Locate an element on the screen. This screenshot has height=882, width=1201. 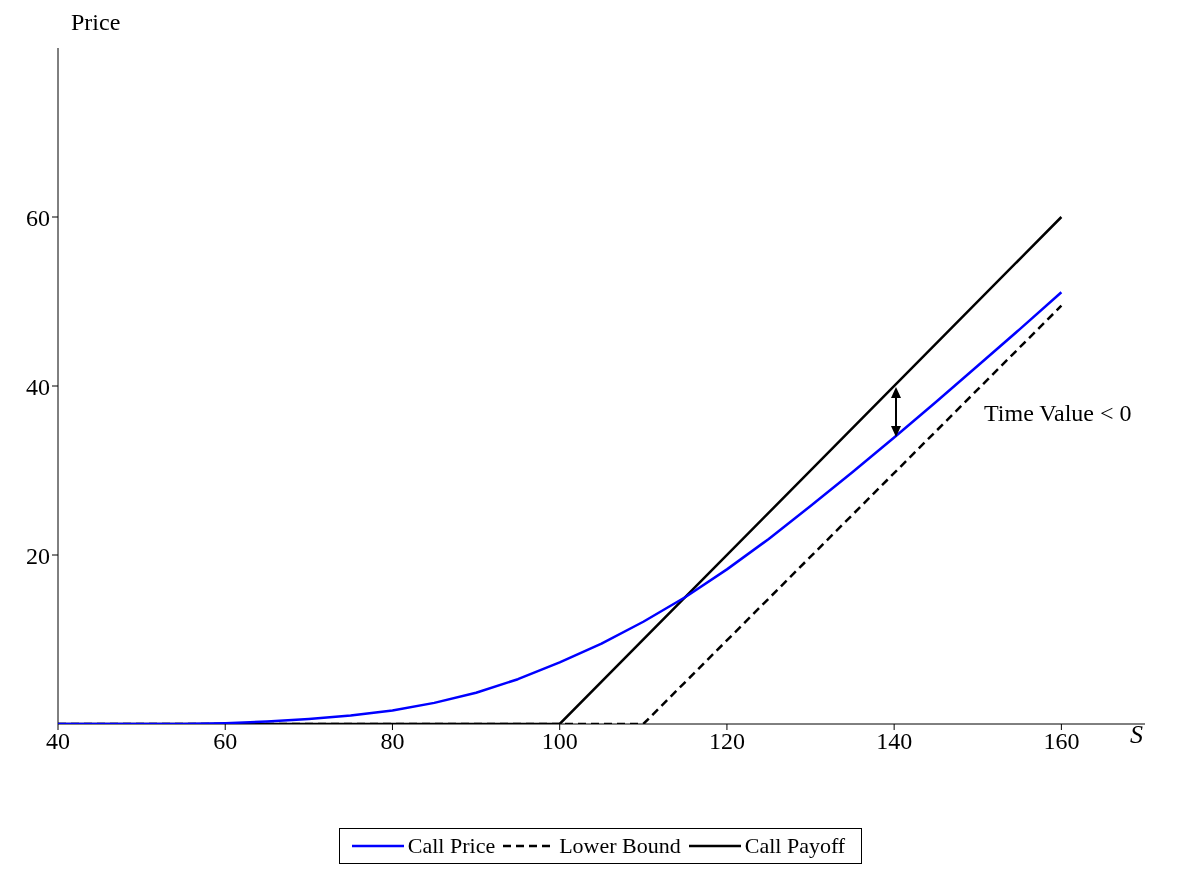
y-tick-label: 60 is located at coordinates (38, 217).